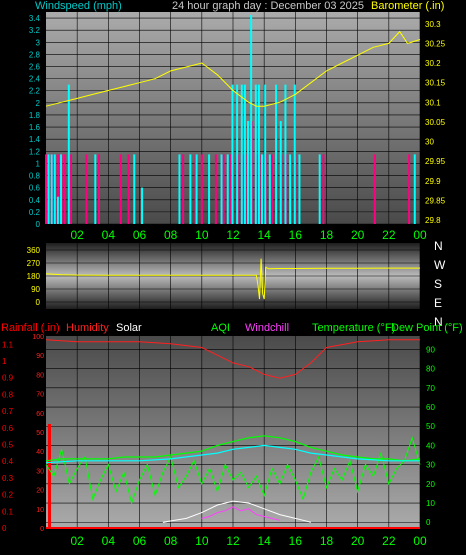 This screenshot has width=466, height=555. What do you see at coordinates (35, 289) in the screenshot?
I see `direction-tick-label: 90` at bounding box center [35, 289].